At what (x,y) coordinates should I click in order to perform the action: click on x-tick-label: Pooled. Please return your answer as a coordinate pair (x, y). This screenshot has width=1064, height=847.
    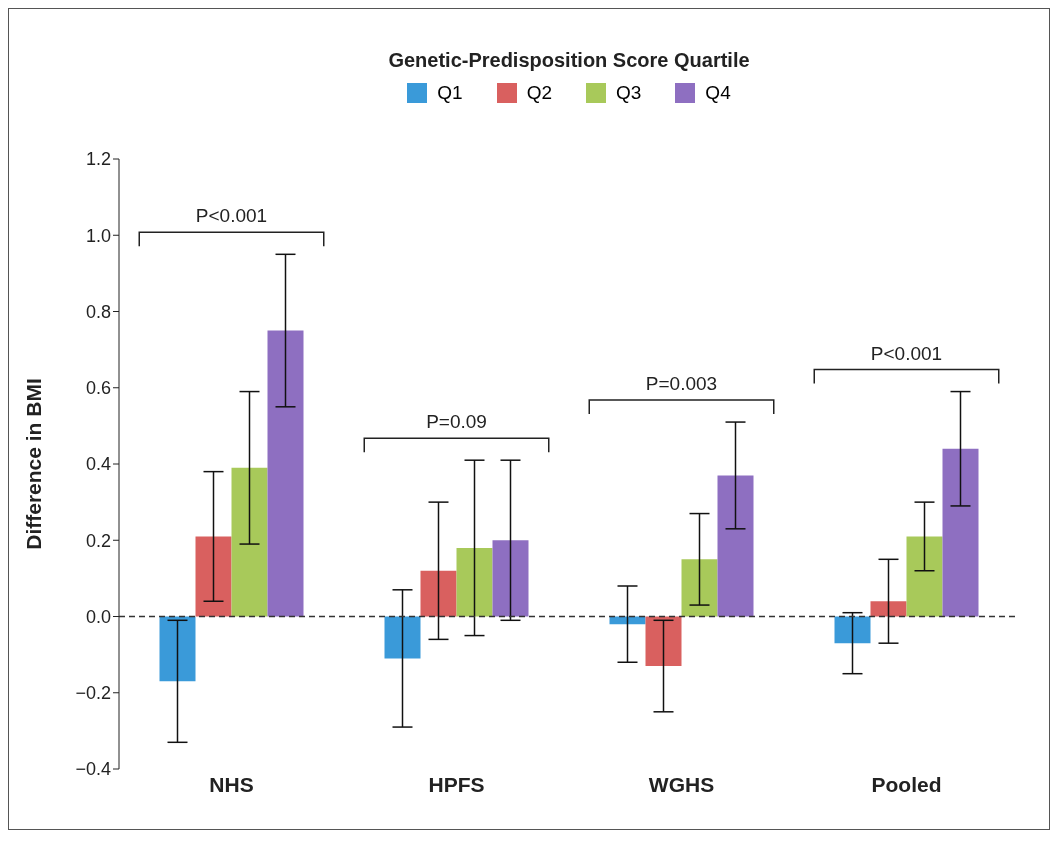
    Looking at the image, I should click on (906, 784).